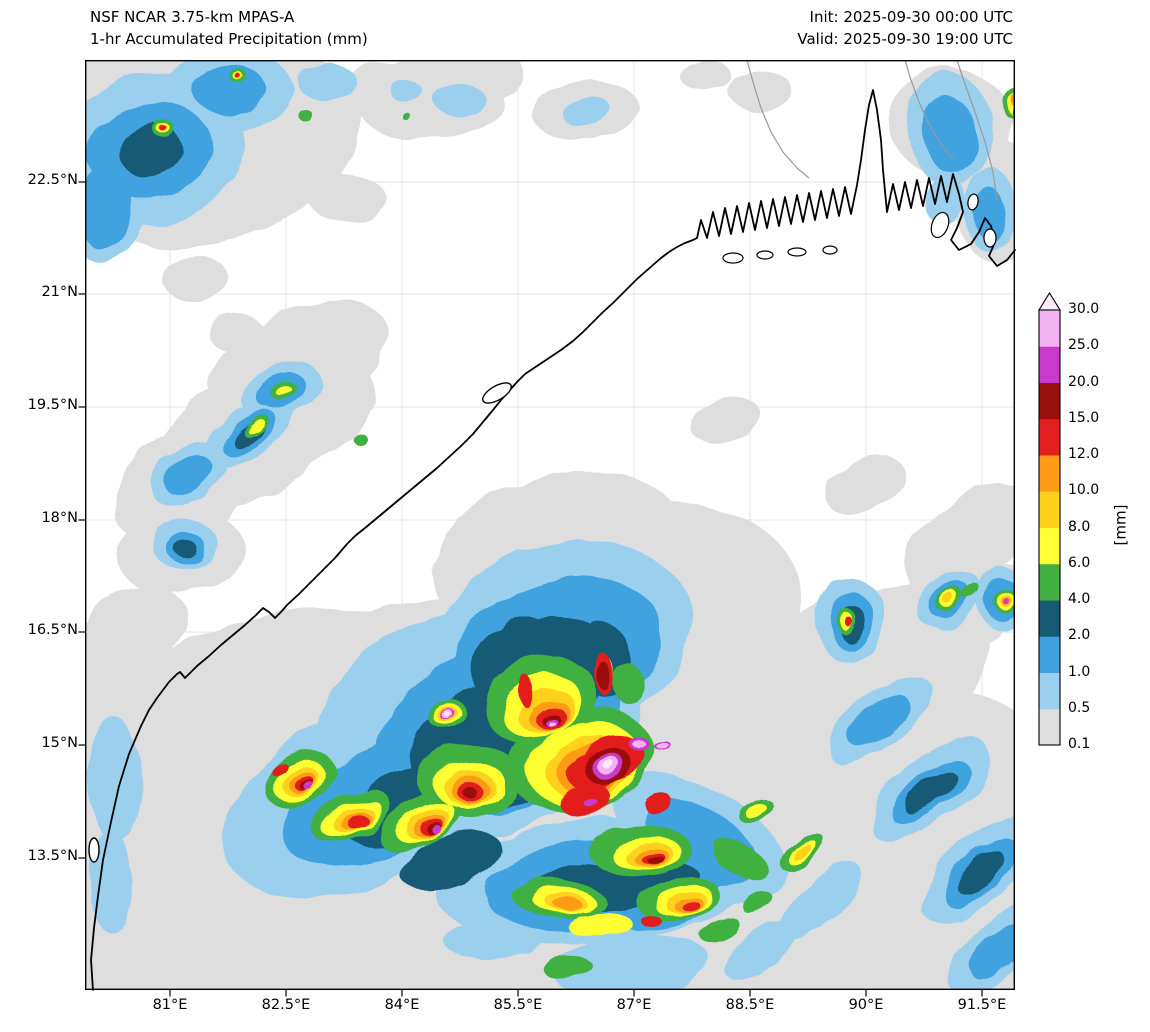 Image resolution: width=1150 pixels, height=1032 pixels. Describe the element at coordinates (1084, 345) in the screenshot. I see `colorbar-tick-label: 25.0` at that location.